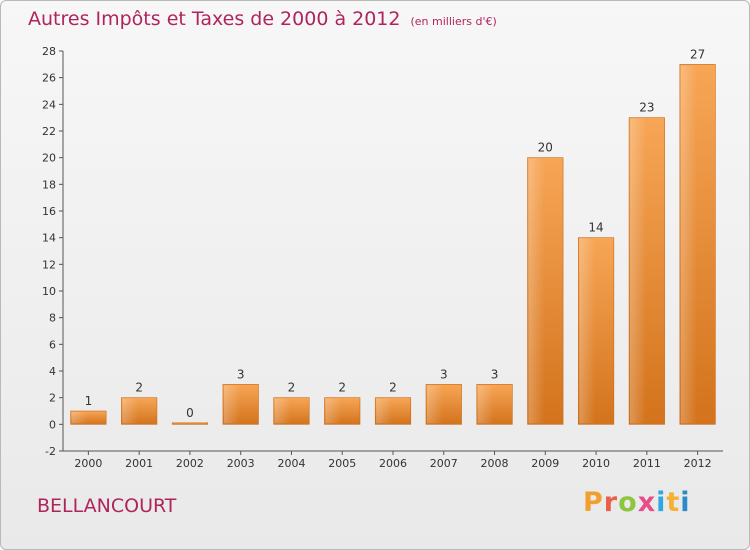  I want to click on logo-letter: o, so click(628, 502).